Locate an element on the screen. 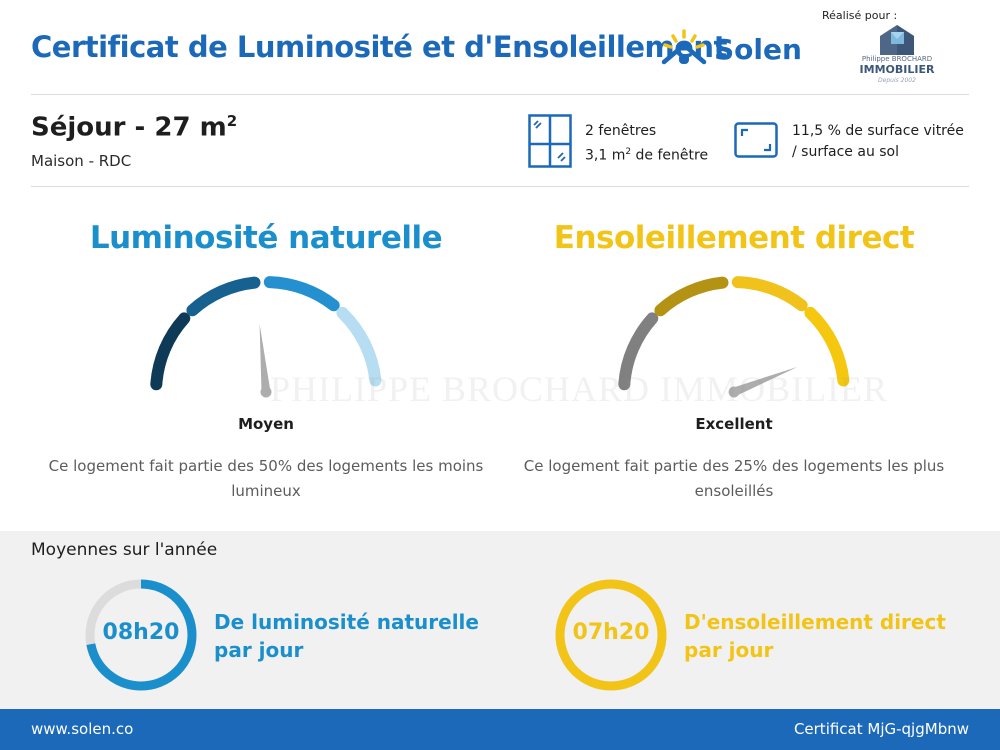 The width and height of the screenshot is (1000, 750). sunshine-ring-fill is located at coordinates (611, 635).